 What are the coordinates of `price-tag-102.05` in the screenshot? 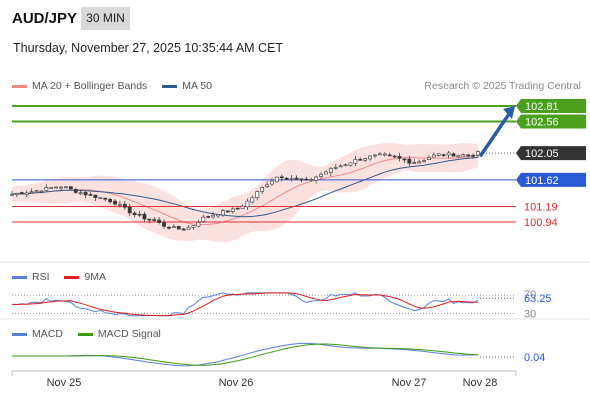 It's located at (551, 153).